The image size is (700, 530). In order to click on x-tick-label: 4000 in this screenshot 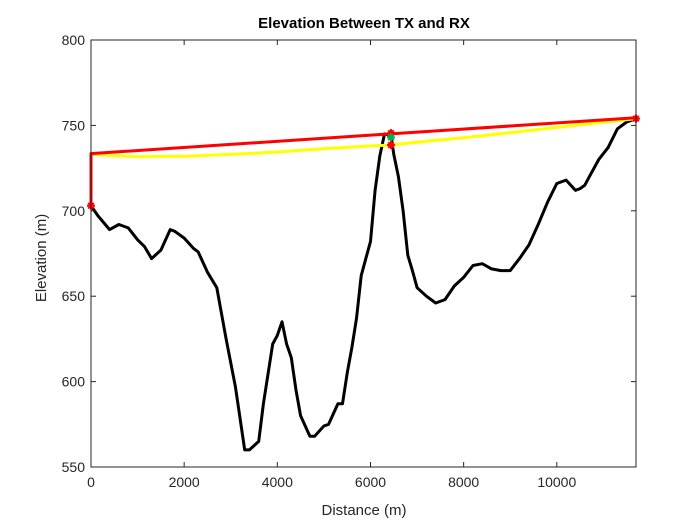, I will do `click(277, 482)`.